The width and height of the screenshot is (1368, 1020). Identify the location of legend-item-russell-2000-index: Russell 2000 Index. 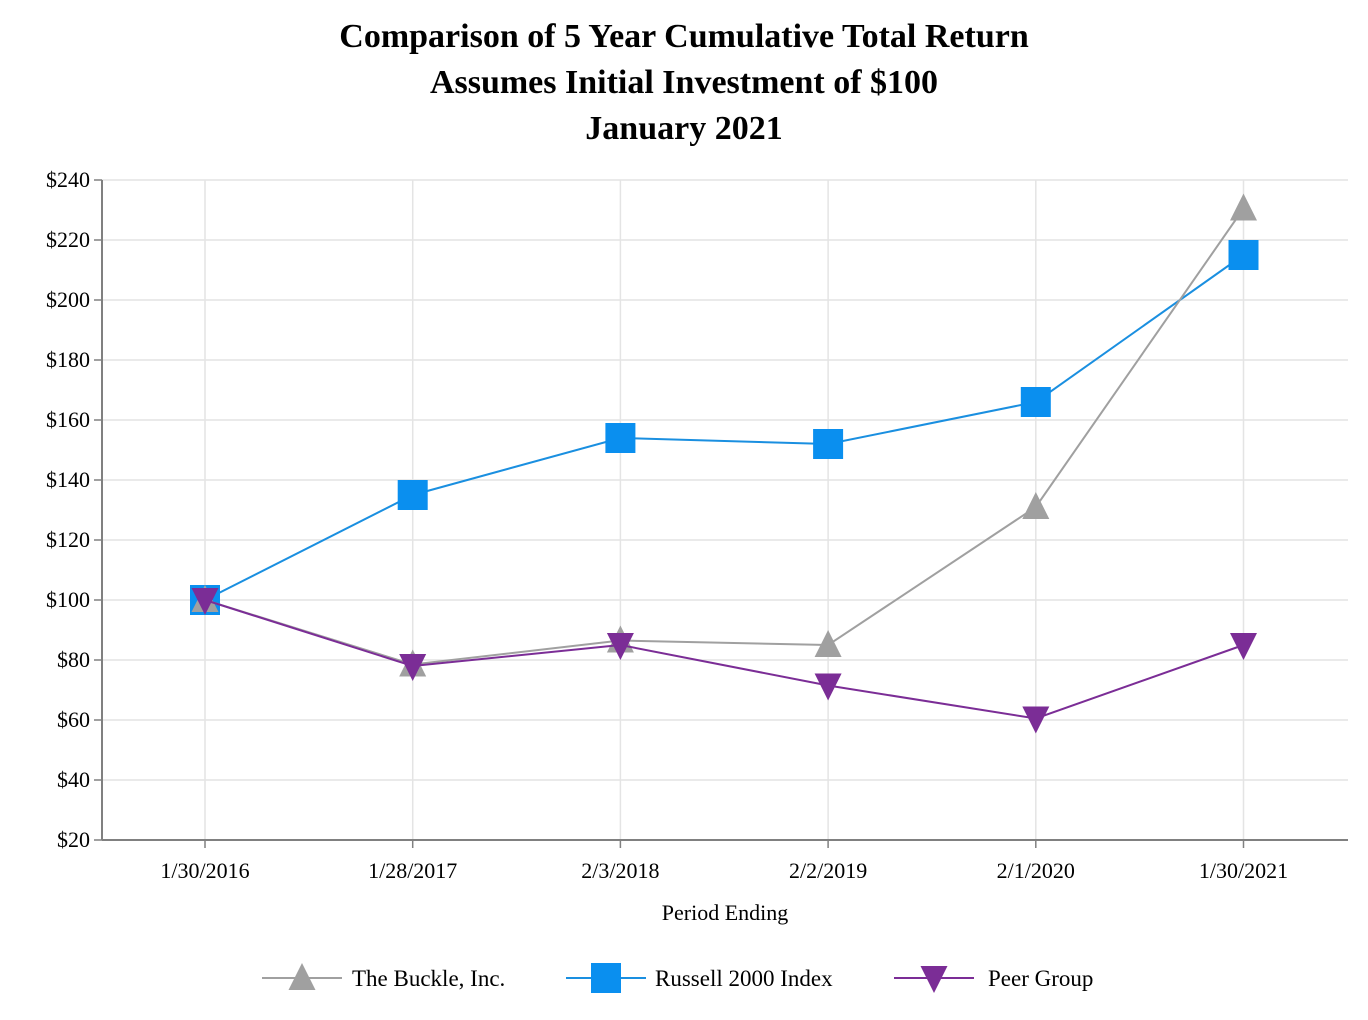
(699, 978).